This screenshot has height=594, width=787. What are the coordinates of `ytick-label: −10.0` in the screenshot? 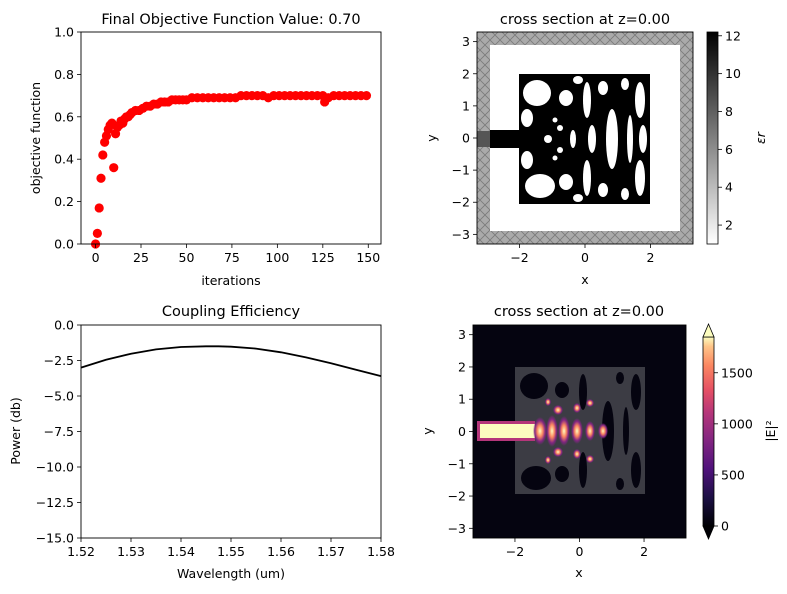 It's located at (55, 467).